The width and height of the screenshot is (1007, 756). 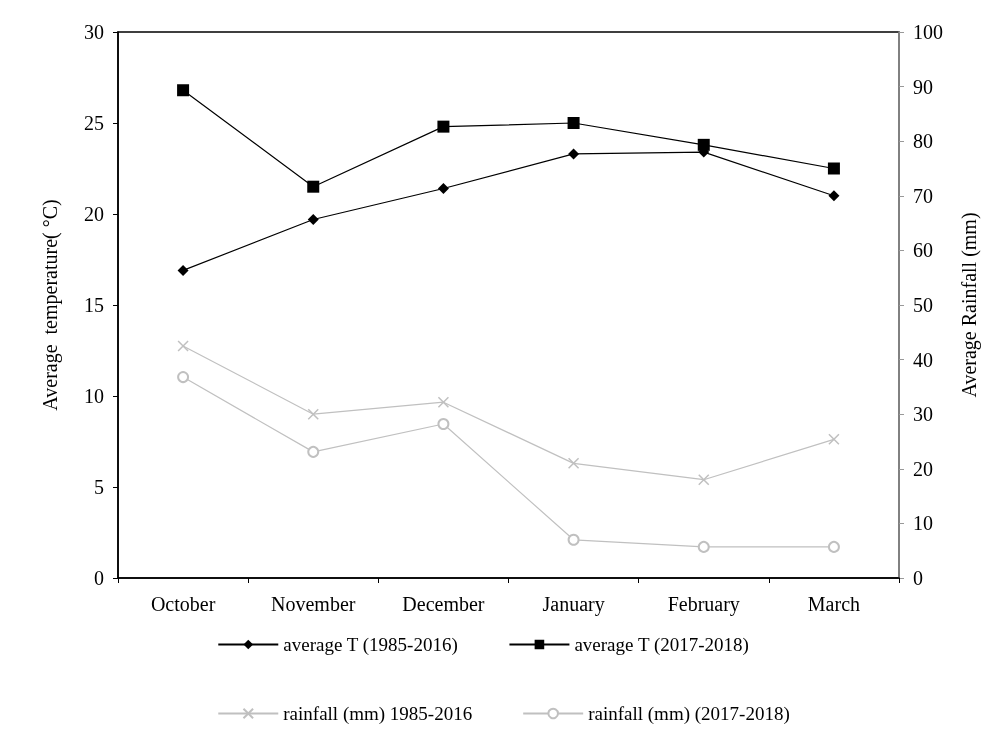 I want to click on x-tick-label: October, so click(x=183, y=604).